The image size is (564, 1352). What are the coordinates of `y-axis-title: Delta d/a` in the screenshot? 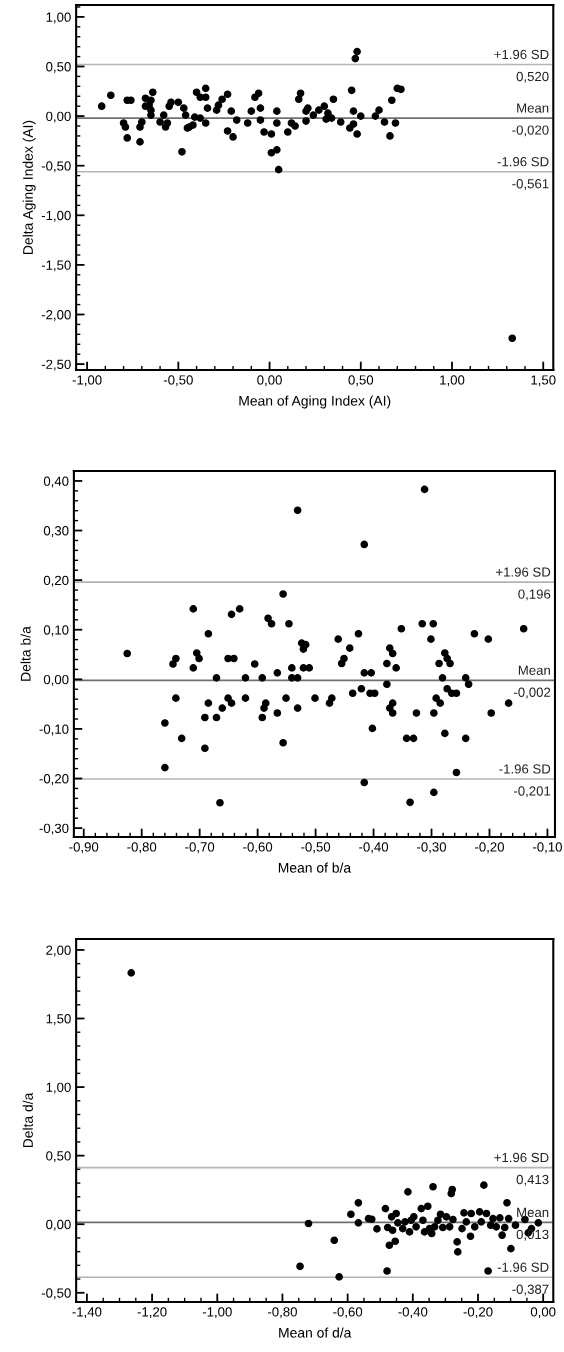 It's located at (27, 1120).